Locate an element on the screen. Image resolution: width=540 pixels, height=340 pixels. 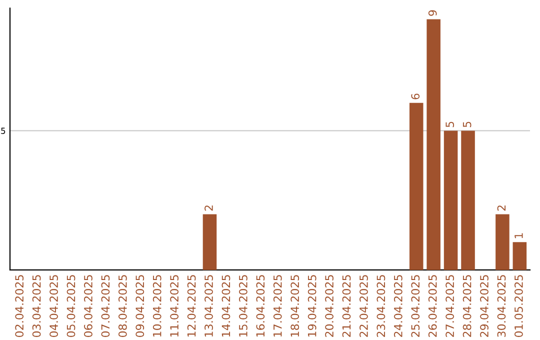
x-tick-label: 13.04.2025 is located at coordinates (208, 306).